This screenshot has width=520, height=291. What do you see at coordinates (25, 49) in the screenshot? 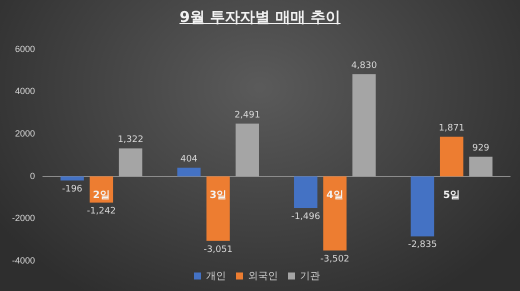
I see `y-tick-label: 6000` at bounding box center [25, 49].